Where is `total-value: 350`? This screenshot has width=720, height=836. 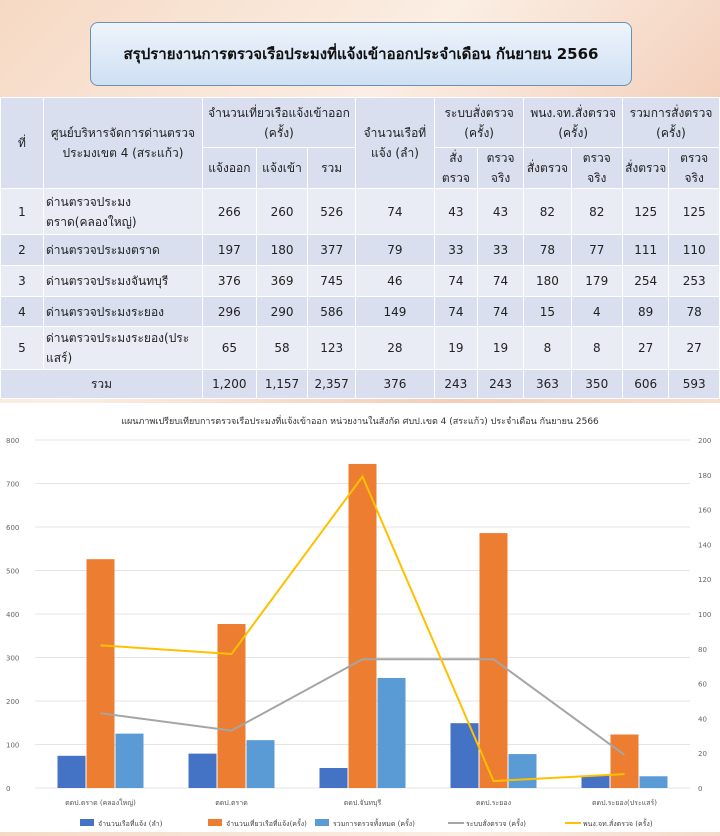
total-value: 350 is located at coordinates (597, 384).